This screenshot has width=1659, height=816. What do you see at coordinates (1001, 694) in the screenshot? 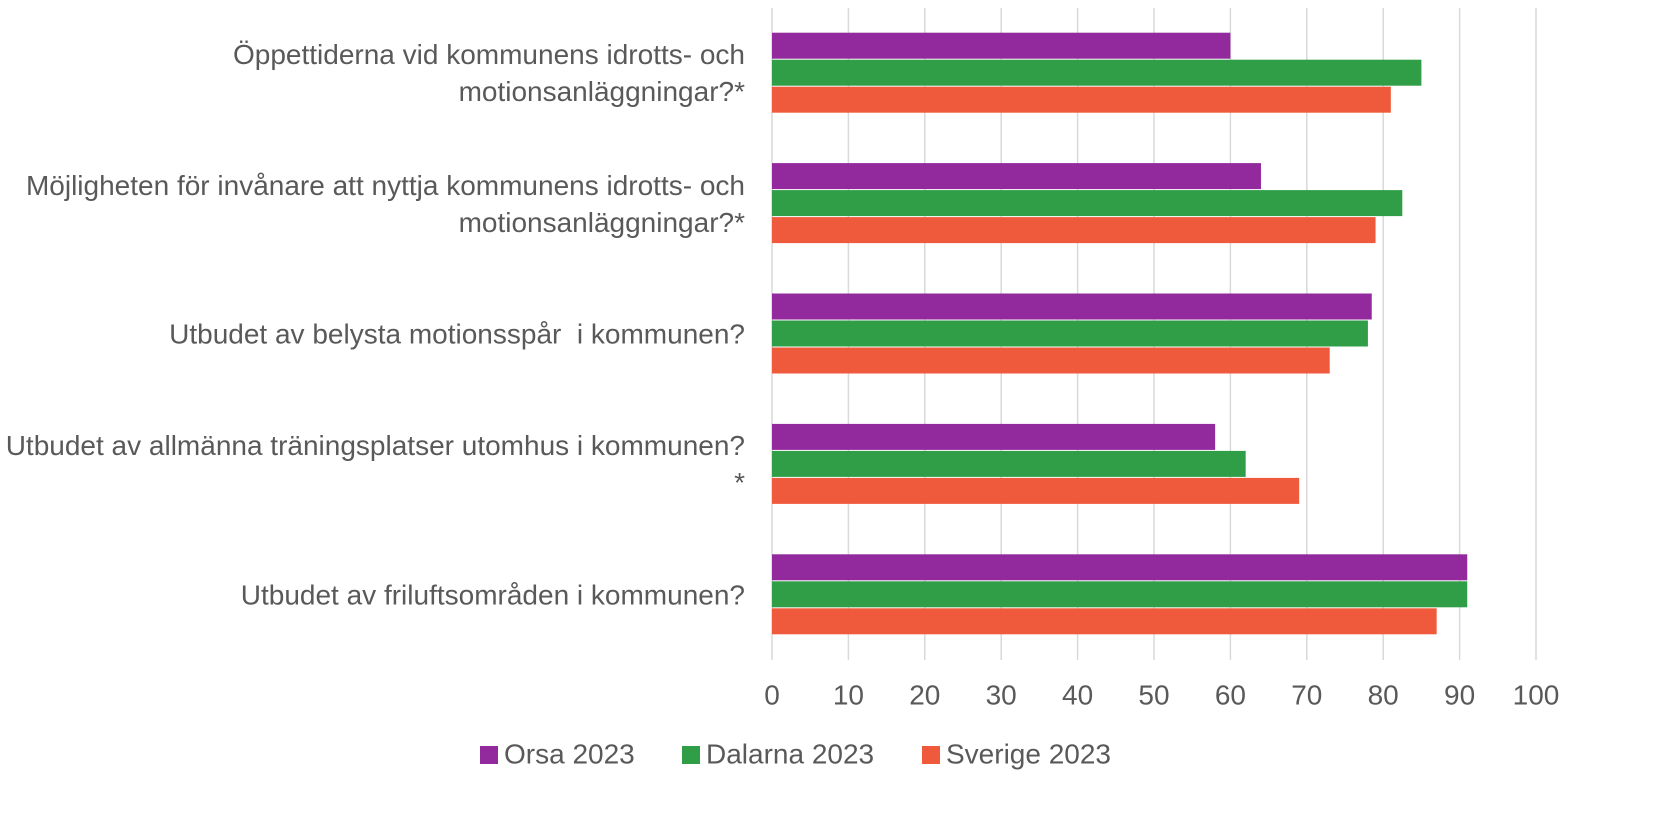
I see `x-tick-label: 30` at bounding box center [1001, 694].